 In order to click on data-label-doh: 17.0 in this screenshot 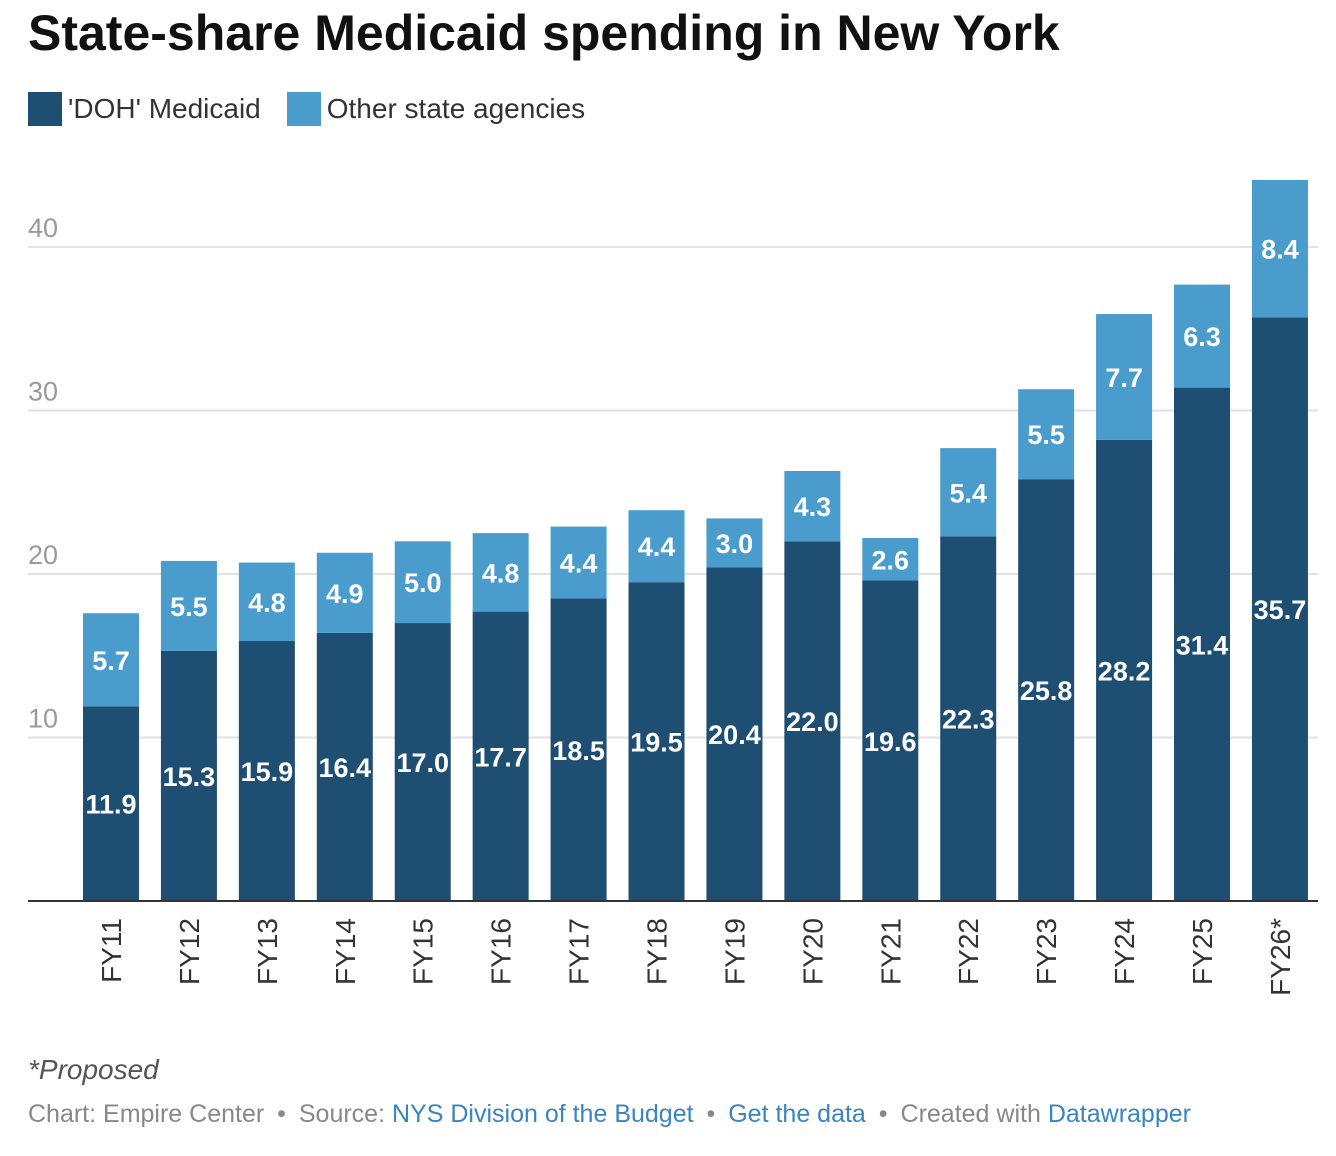, I will do `click(422, 763)`.